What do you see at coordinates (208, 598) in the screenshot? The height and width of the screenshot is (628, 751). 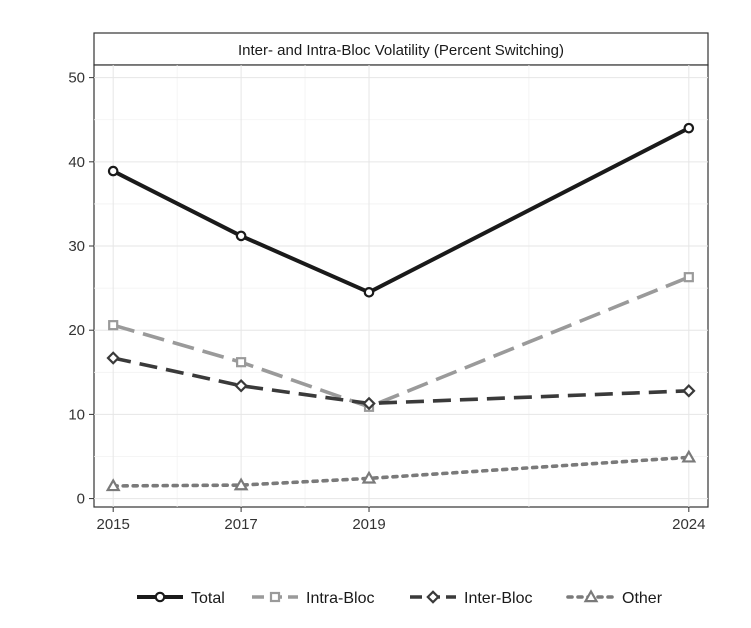 I see `legend-label-total: Total` at bounding box center [208, 598].